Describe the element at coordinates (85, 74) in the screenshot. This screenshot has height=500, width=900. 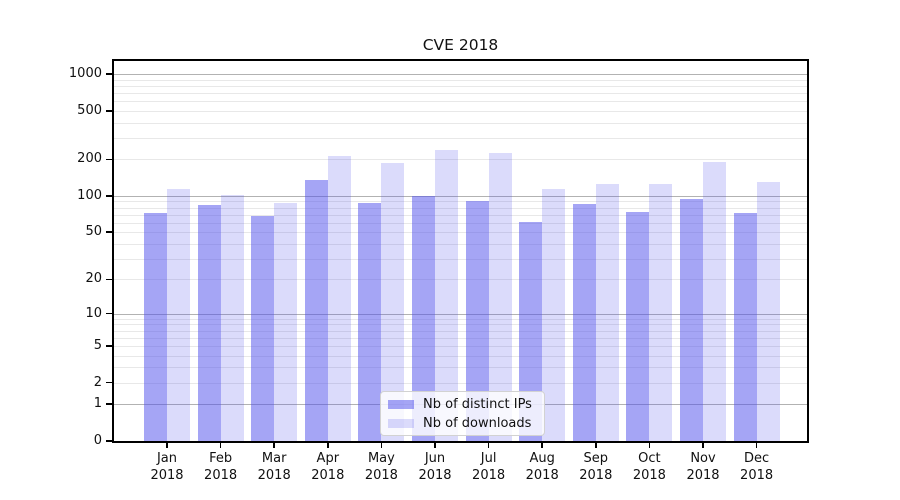
I see `y-tick-label: 1000` at that location.